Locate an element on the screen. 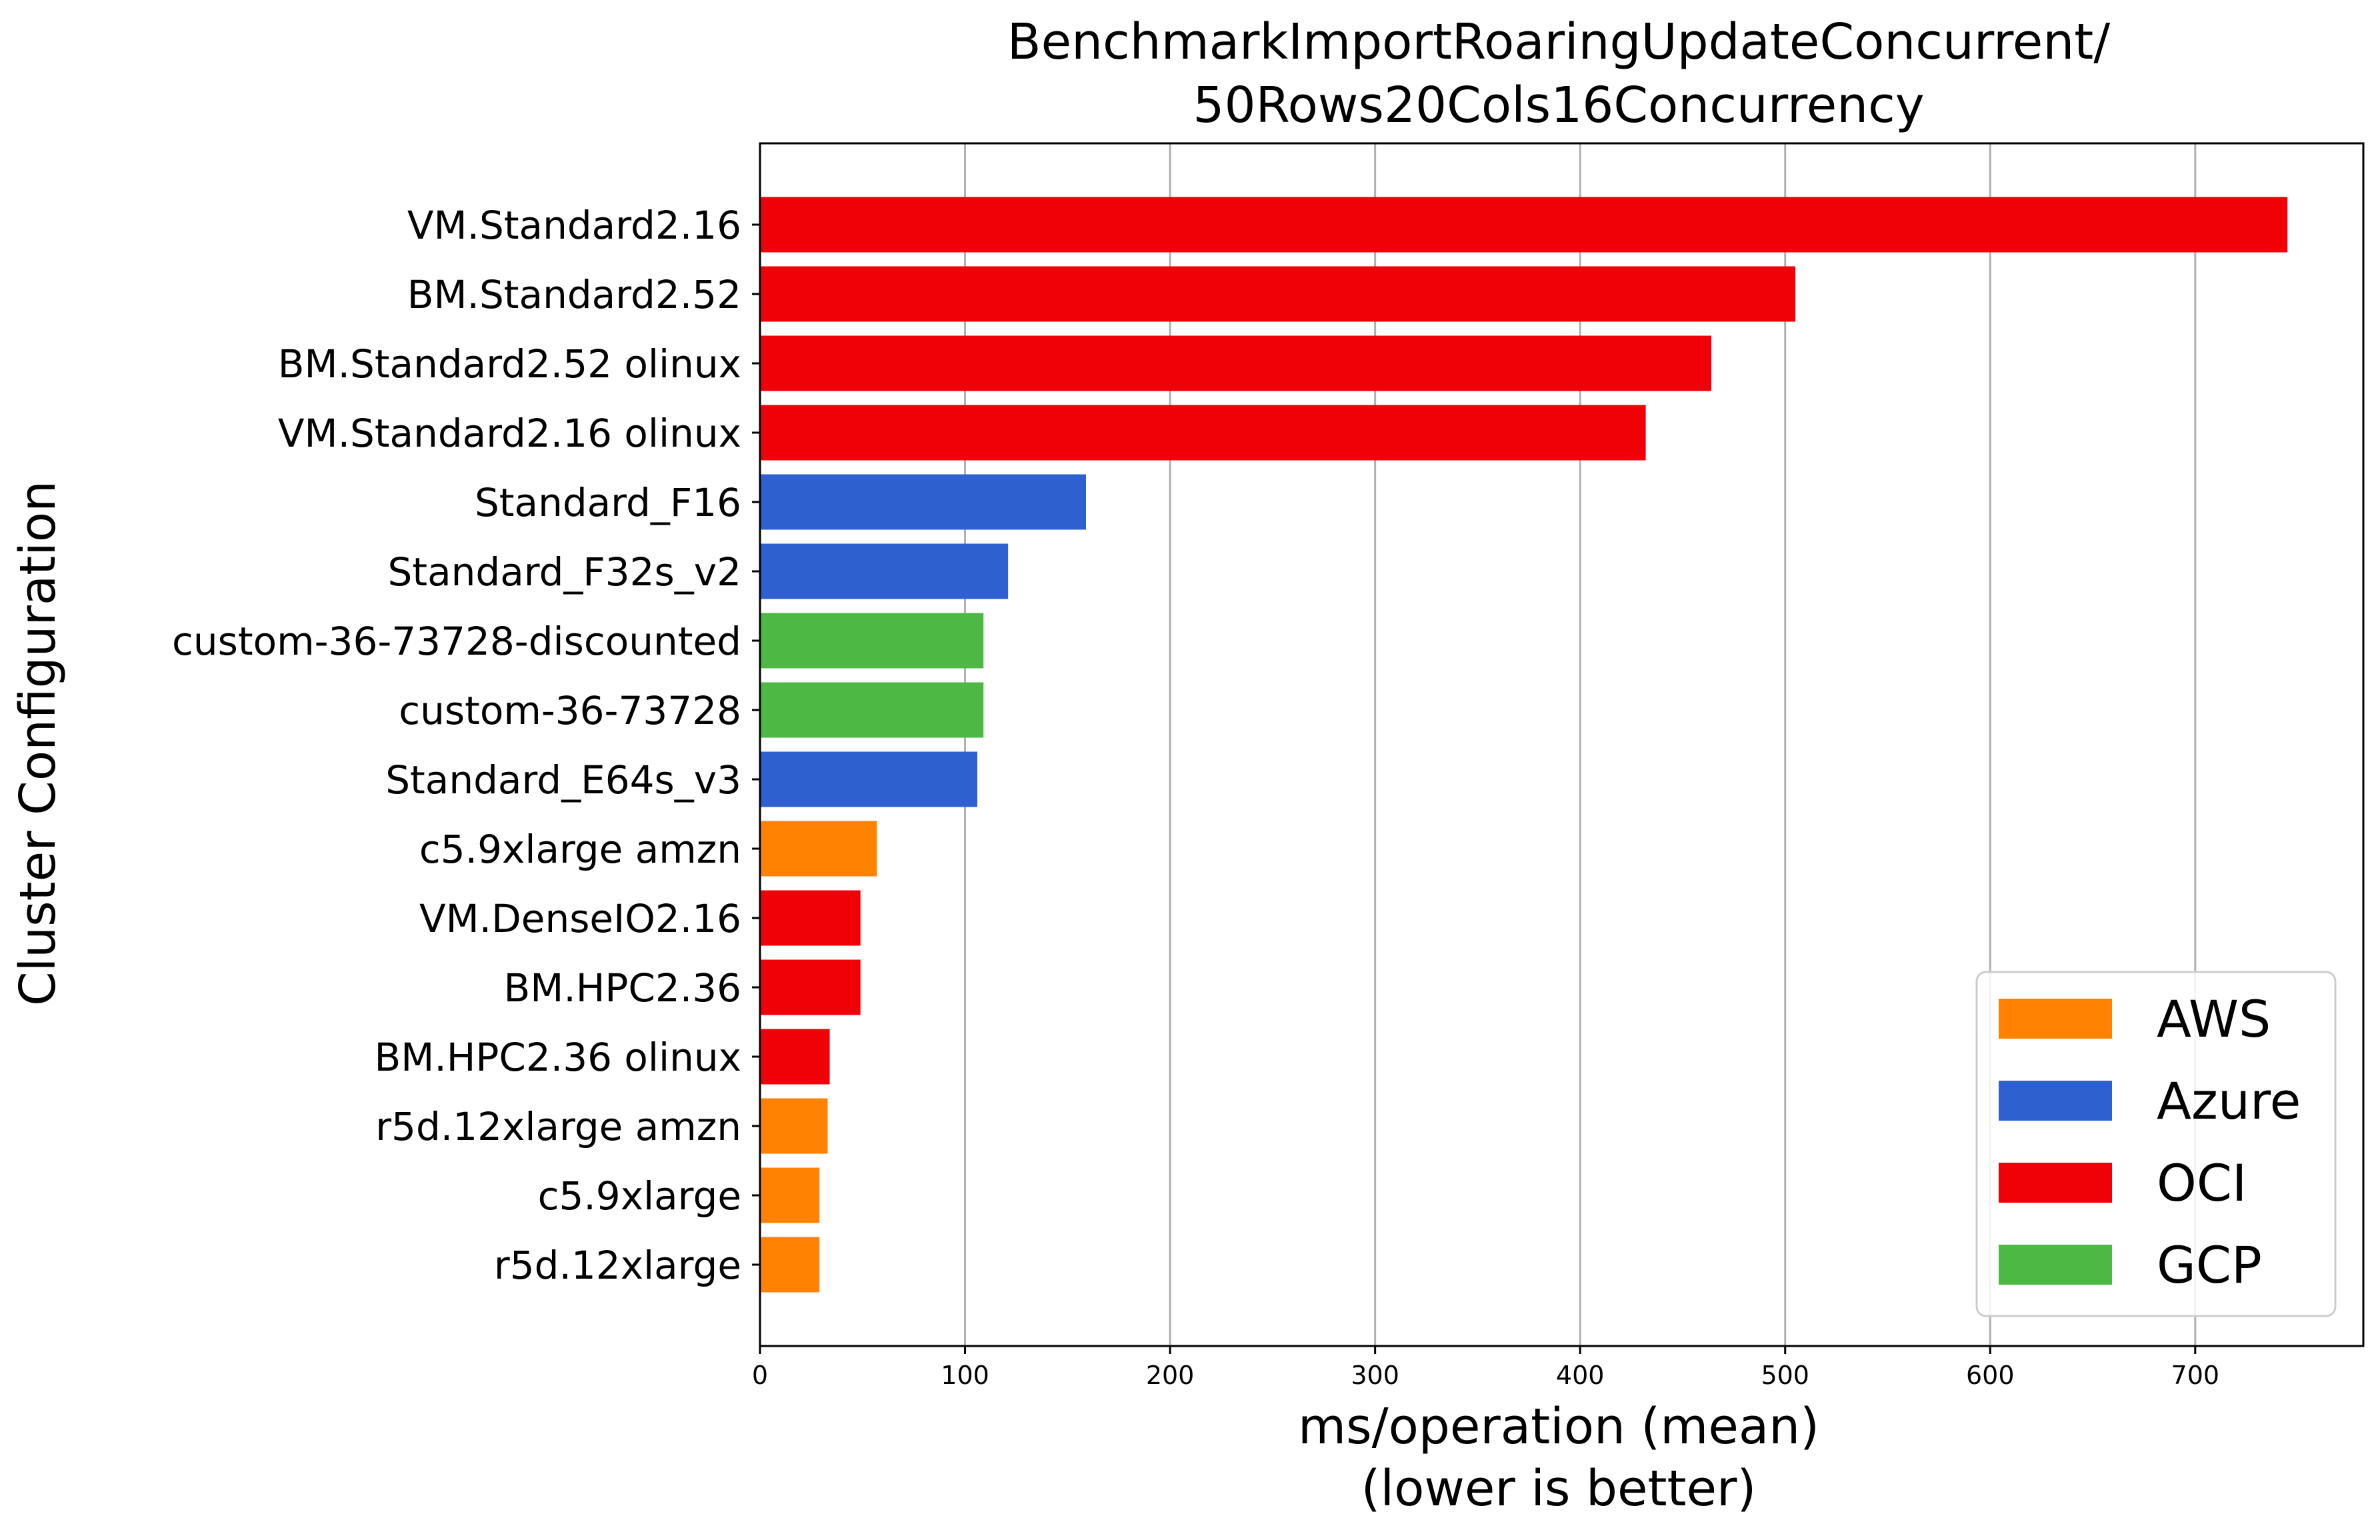 The height and width of the screenshot is (1540, 2380). y-tick-label: c5.9xlarge is located at coordinates (639, 1196).